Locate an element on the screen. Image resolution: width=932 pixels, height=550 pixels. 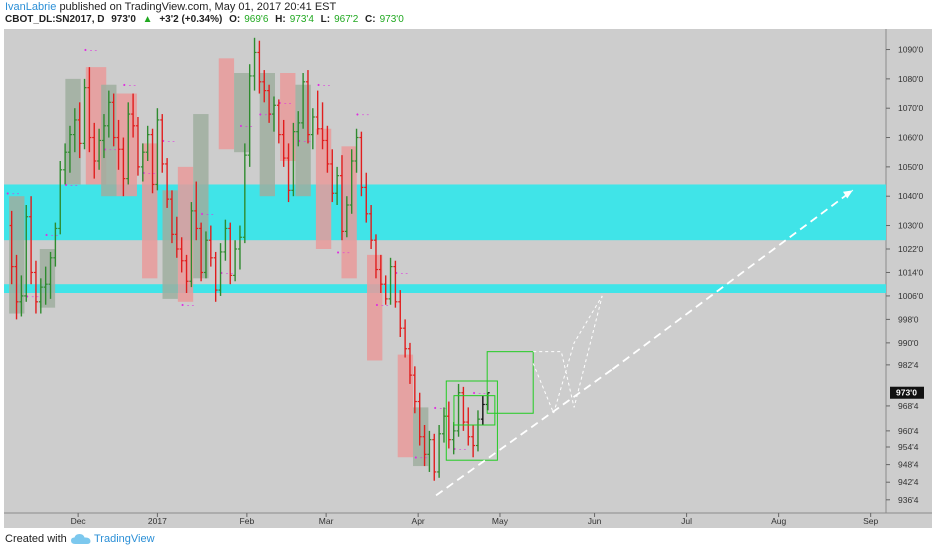
x-tick-label: May is located at coordinates (500, 521).